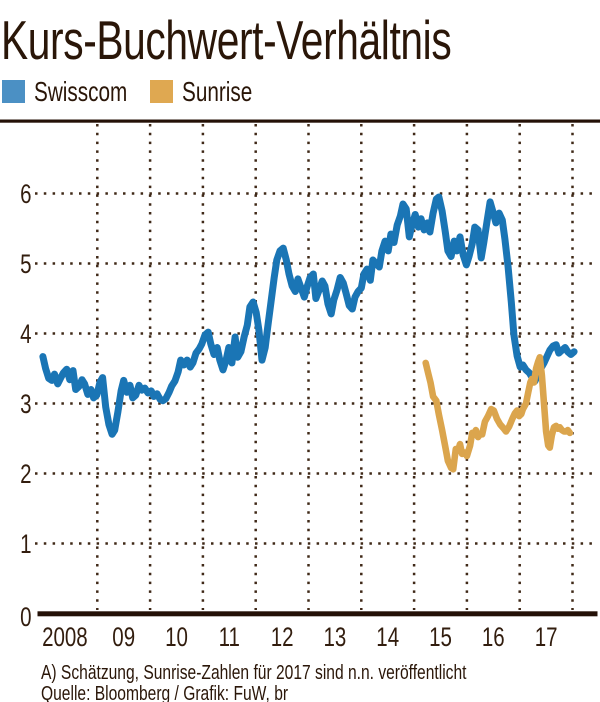 This screenshot has width=600, height=702. What do you see at coordinates (300, 121) in the screenshot?
I see `chart-top-border` at bounding box center [300, 121].